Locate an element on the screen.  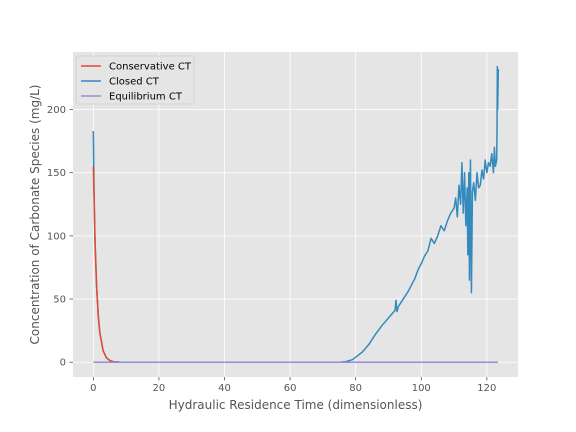
y-tick-label: 150 is located at coordinates (56, 173).